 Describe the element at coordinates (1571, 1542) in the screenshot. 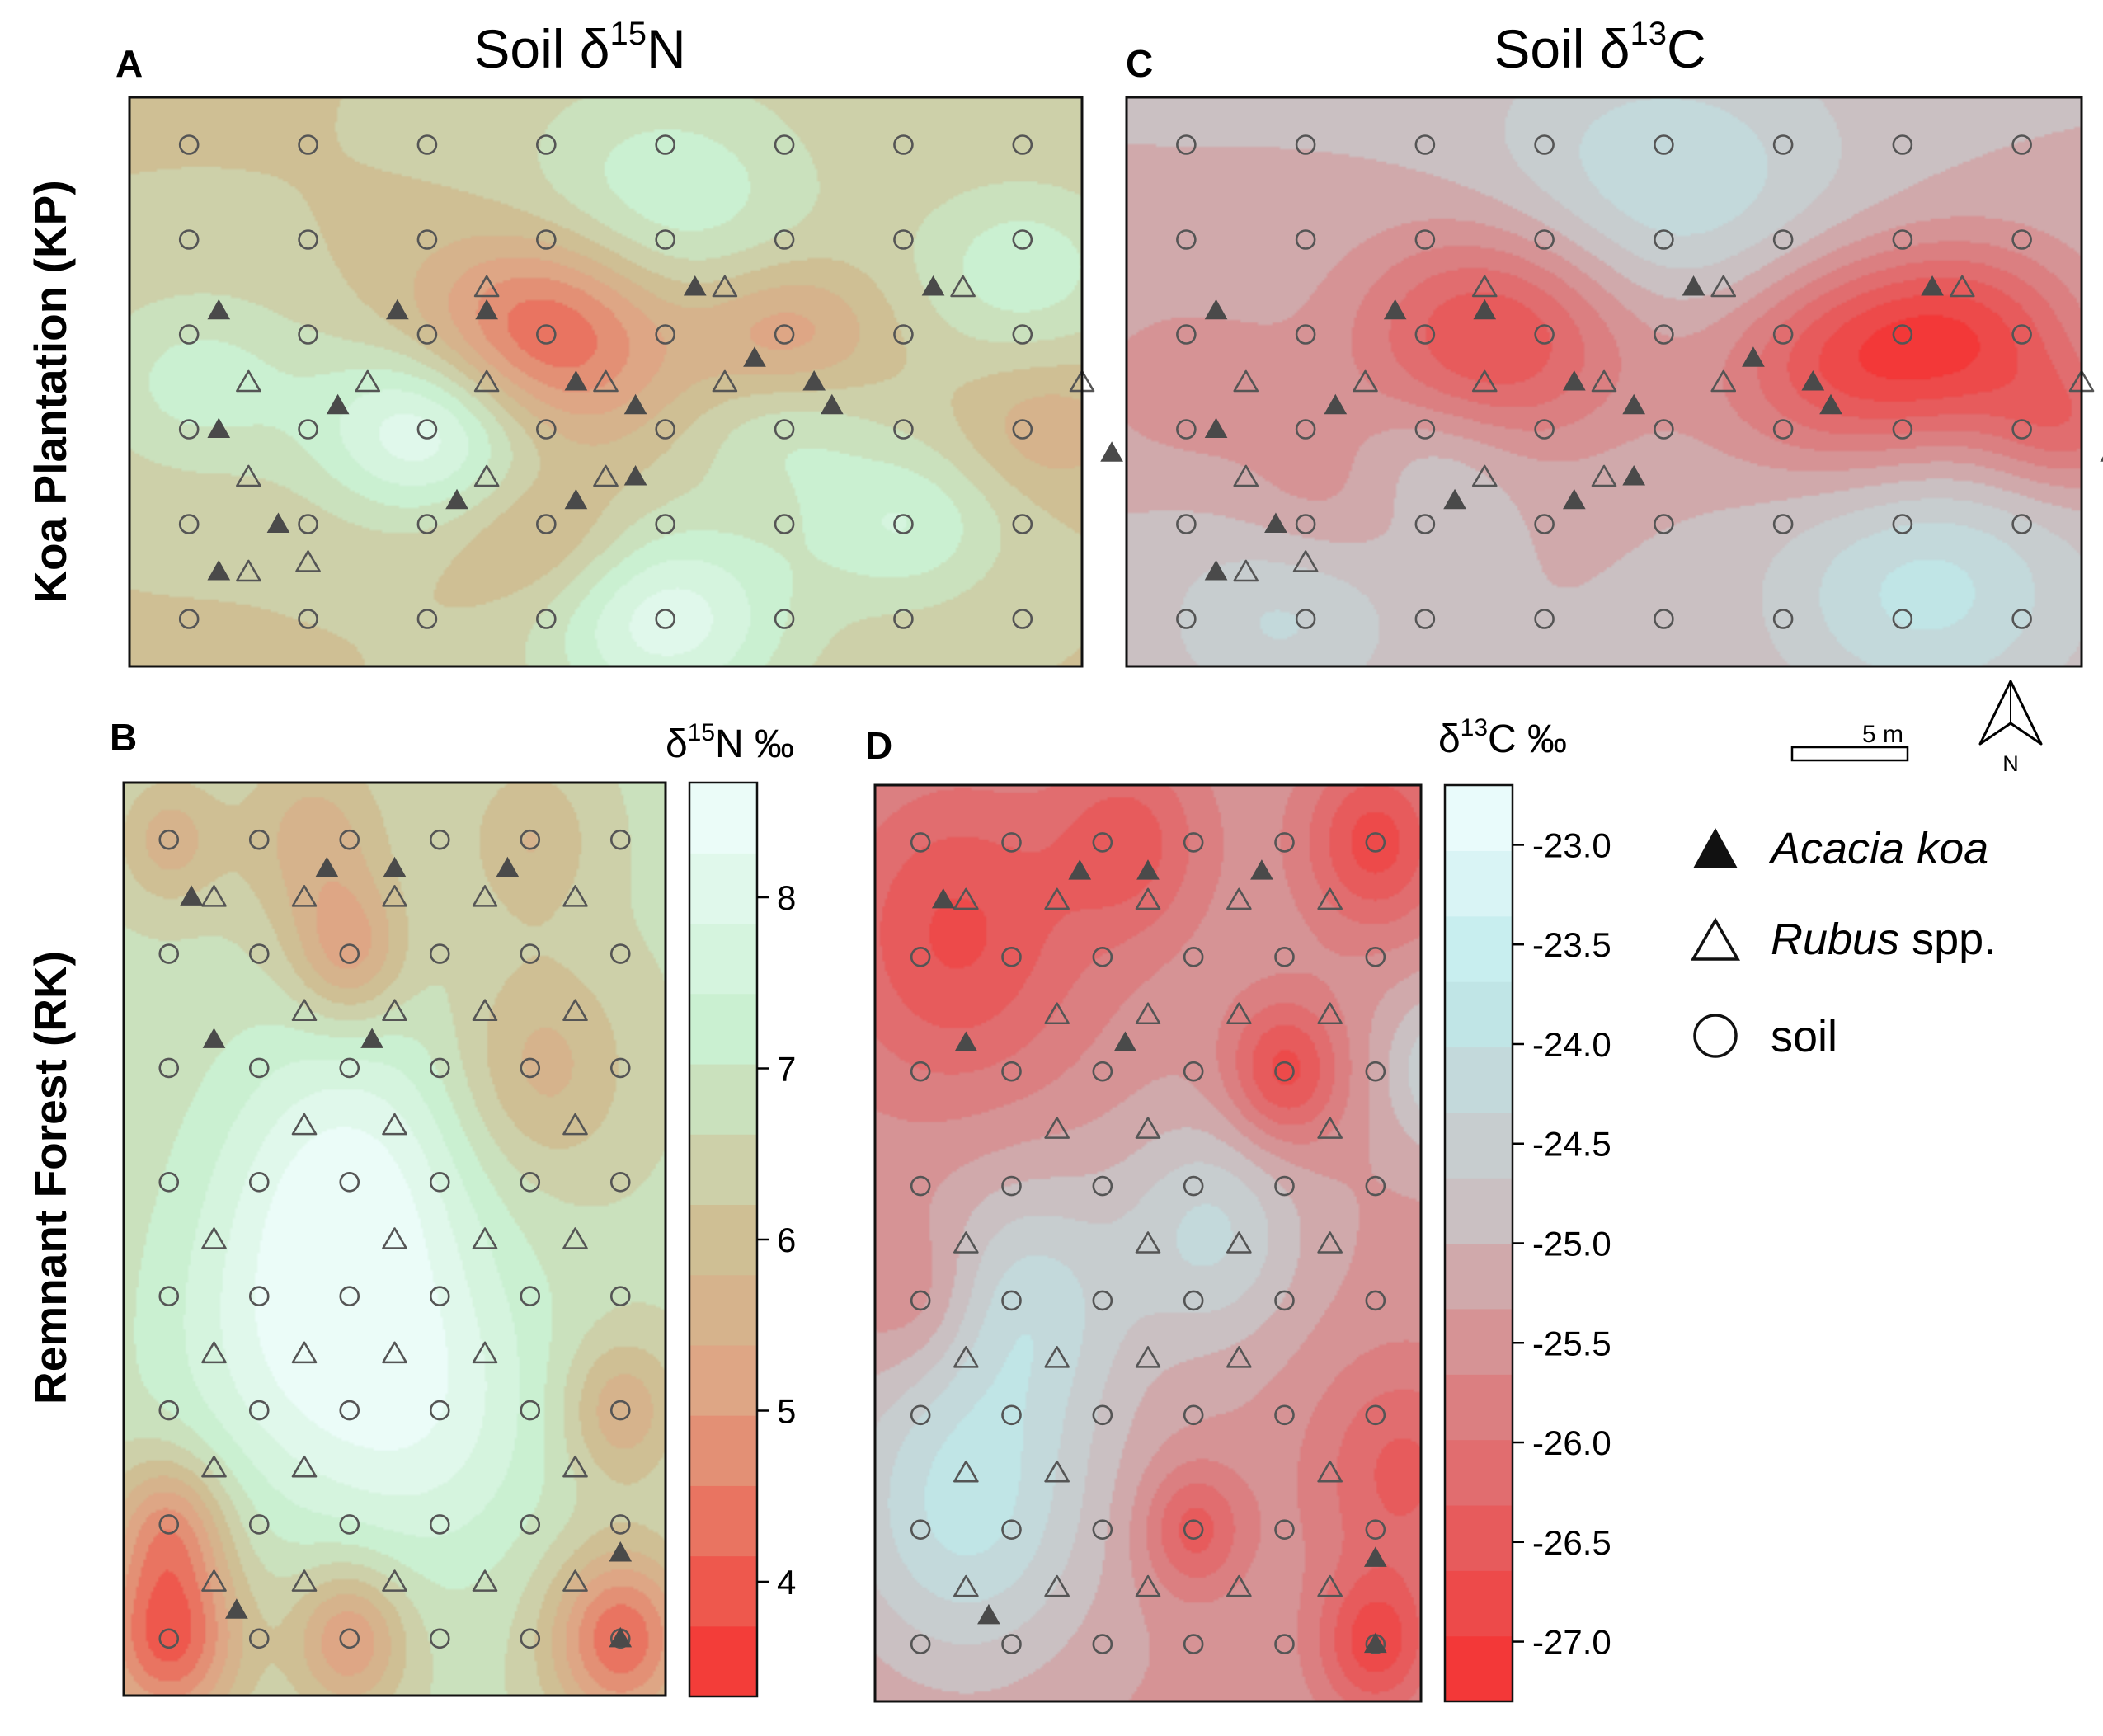

I see `colorbar-tick-label: -26.5` at that location.